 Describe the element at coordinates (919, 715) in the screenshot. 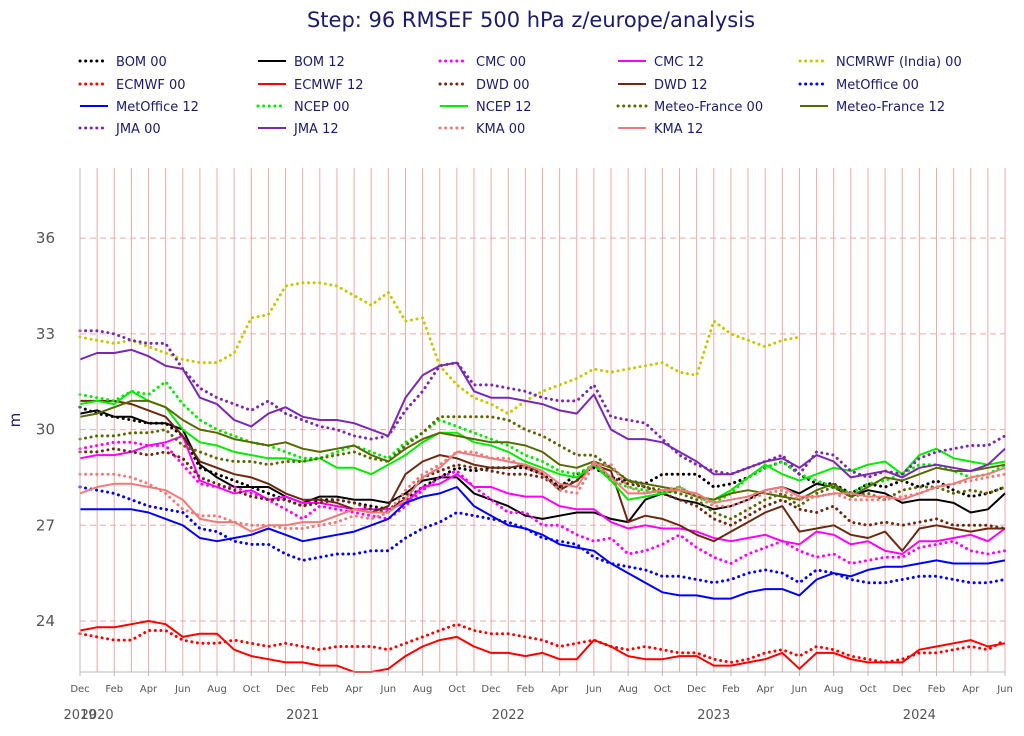

I see `x-year-label: 2024` at that location.